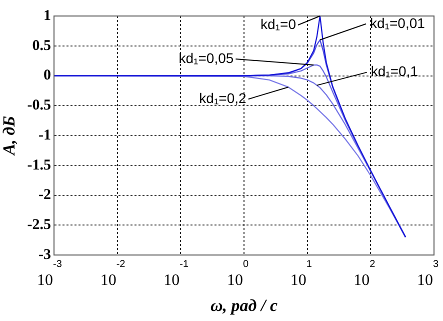  I want to click on x-axis-title: ω, рад / с, so click(244, 306).